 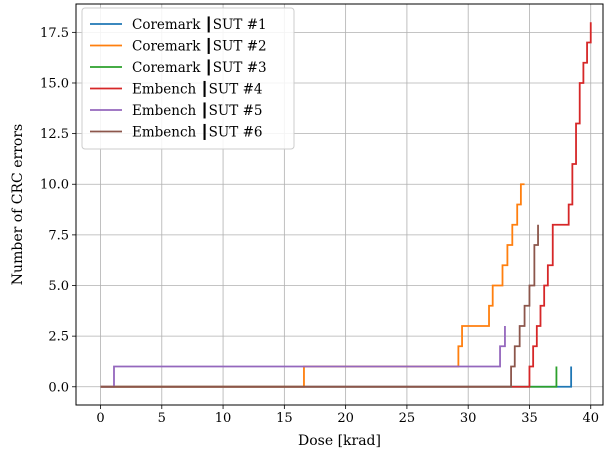 What do you see at coordinates (590, 418) in the screenshot?
I see `x-tick-label: 40` at bounding box center [590, 418].